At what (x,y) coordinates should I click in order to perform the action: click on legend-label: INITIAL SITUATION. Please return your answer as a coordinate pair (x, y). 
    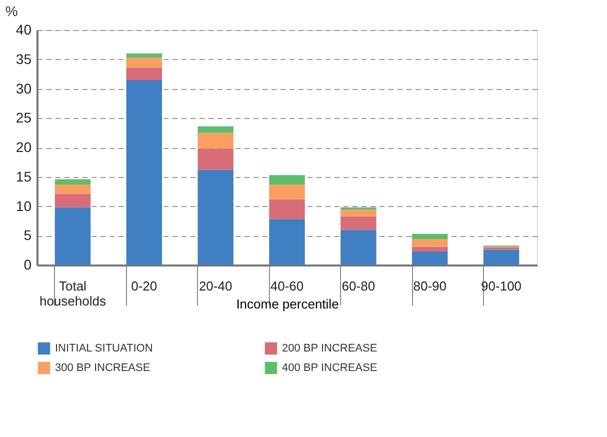
    Looking at the image, I should click on (104, 348).